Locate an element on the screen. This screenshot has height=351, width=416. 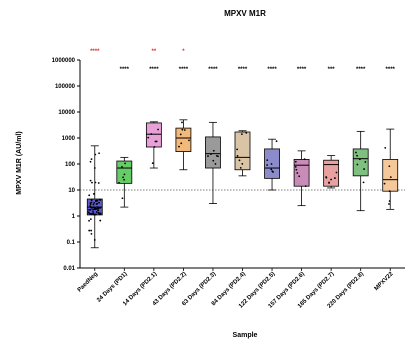
y-tick-label: 100 is located at coordinates (70, 165).